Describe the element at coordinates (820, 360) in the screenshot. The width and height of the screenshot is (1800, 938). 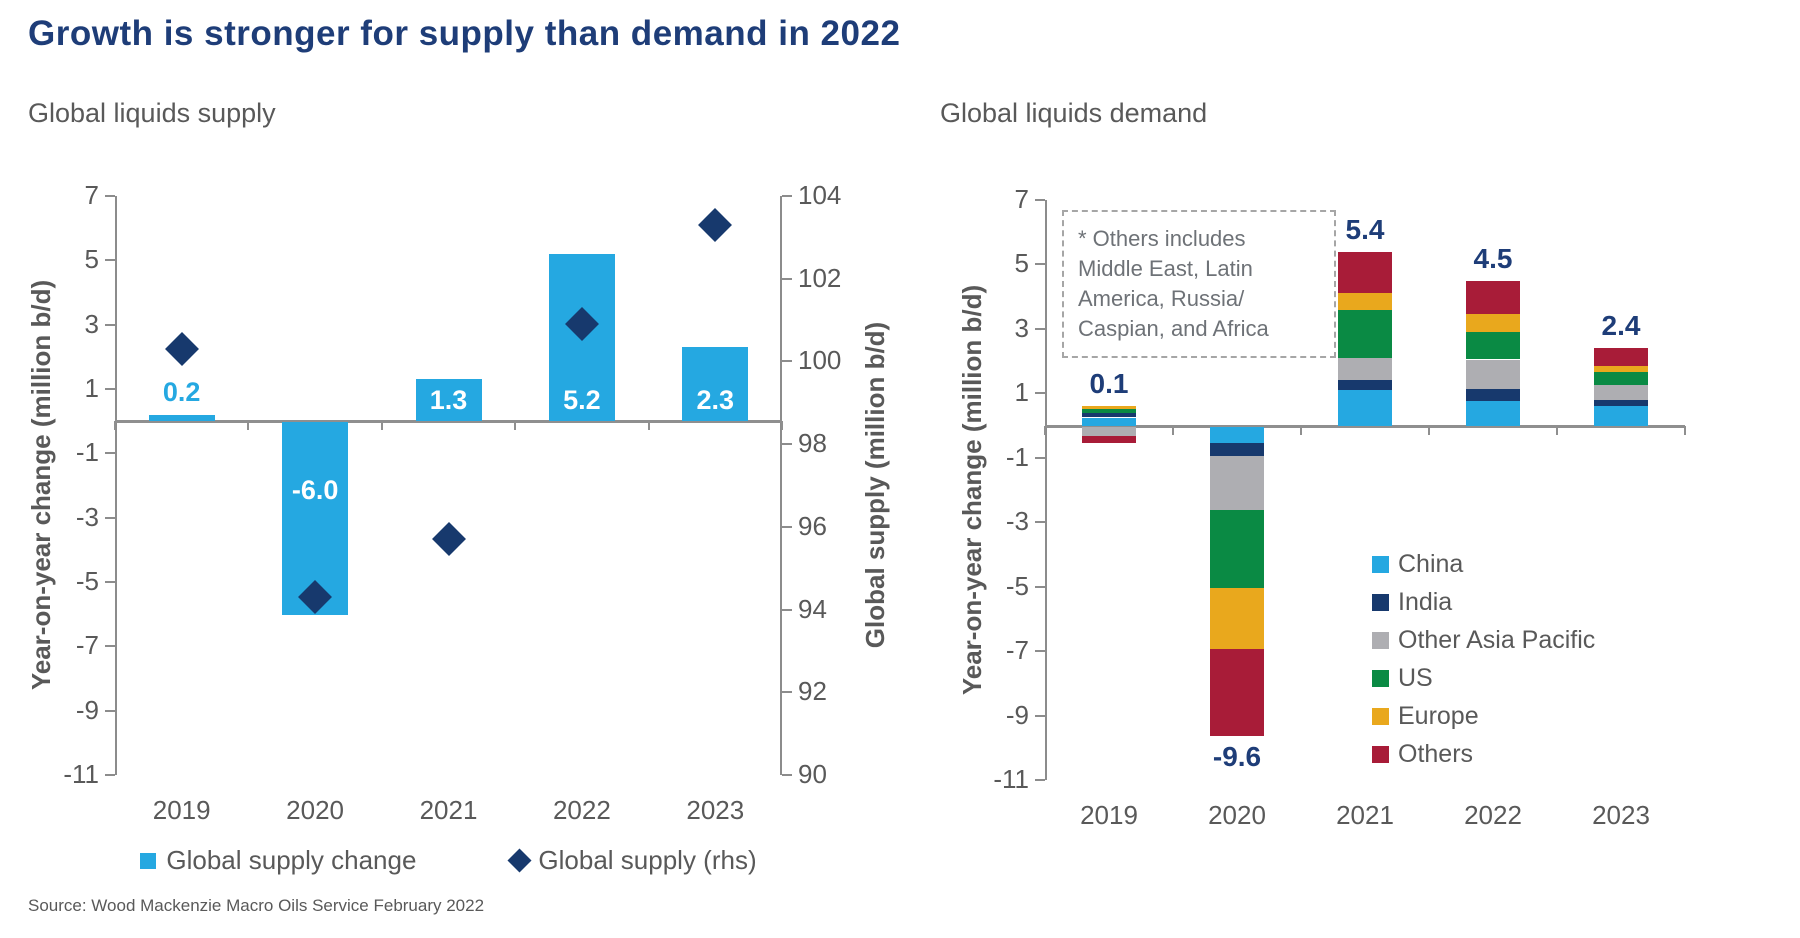
I see `right-y-tick-label: 100` at that location.